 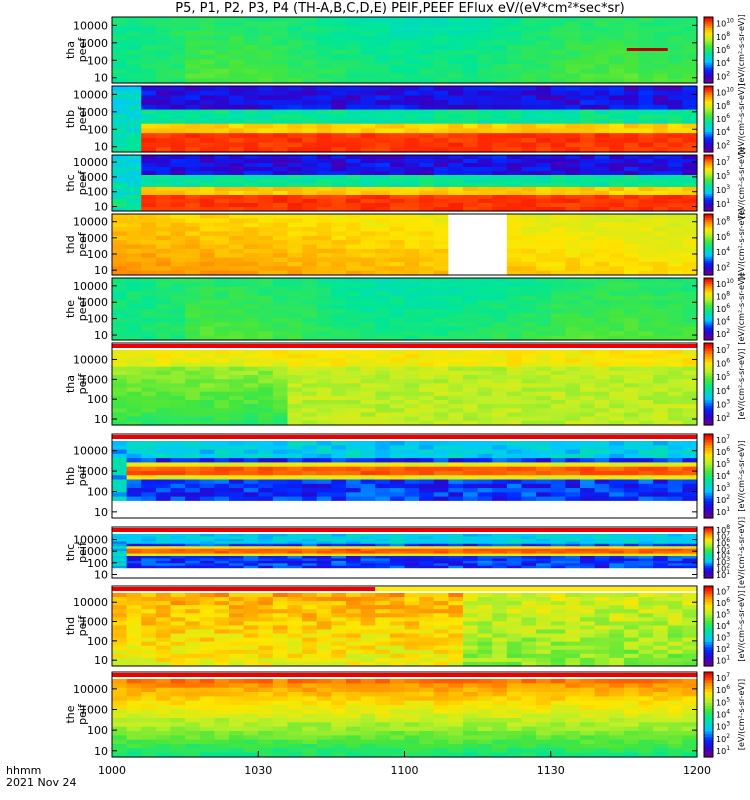 What do you see at coordinates (82, 119) in the screenshot?
I see `panel-label-species: peef` at bounding box center [82, 119].